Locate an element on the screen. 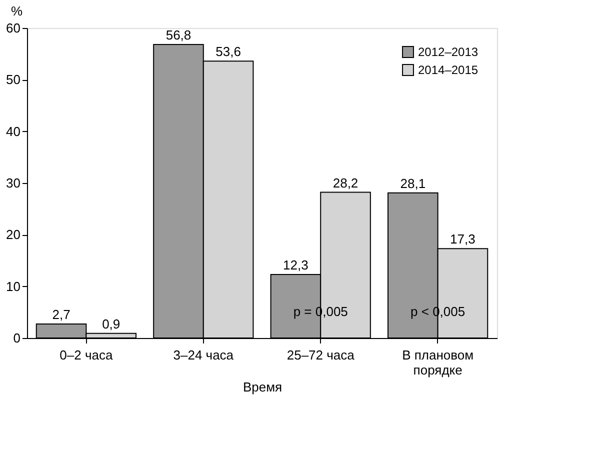  data-label: 28,1 is located at coordinates (413, 183).